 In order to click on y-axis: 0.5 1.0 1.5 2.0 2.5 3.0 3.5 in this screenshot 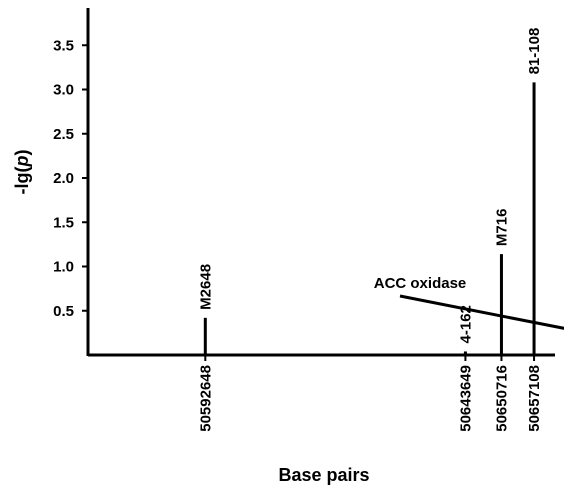, I will do `click(71, 182)`.